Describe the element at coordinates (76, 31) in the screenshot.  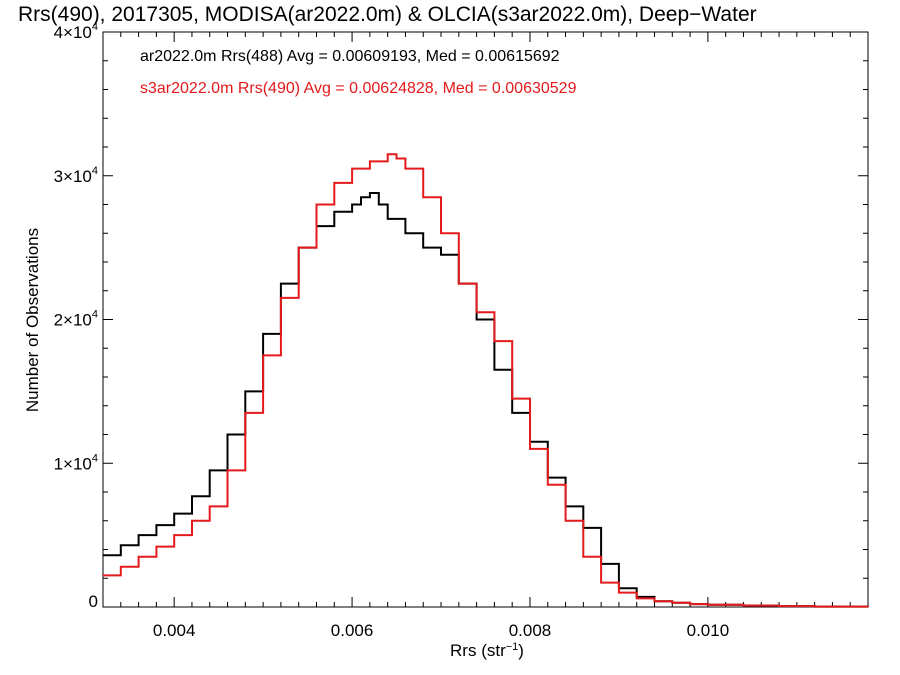
I see `y-tick-label: 4×10⁴` at that location.